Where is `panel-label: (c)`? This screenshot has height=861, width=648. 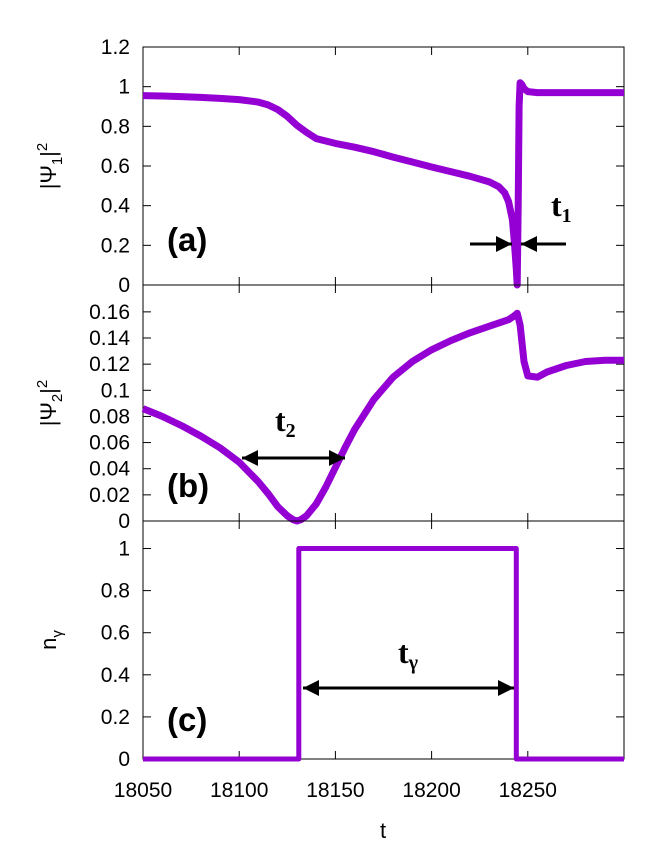
panel-label: (c) is located at coordinates (187, 719).